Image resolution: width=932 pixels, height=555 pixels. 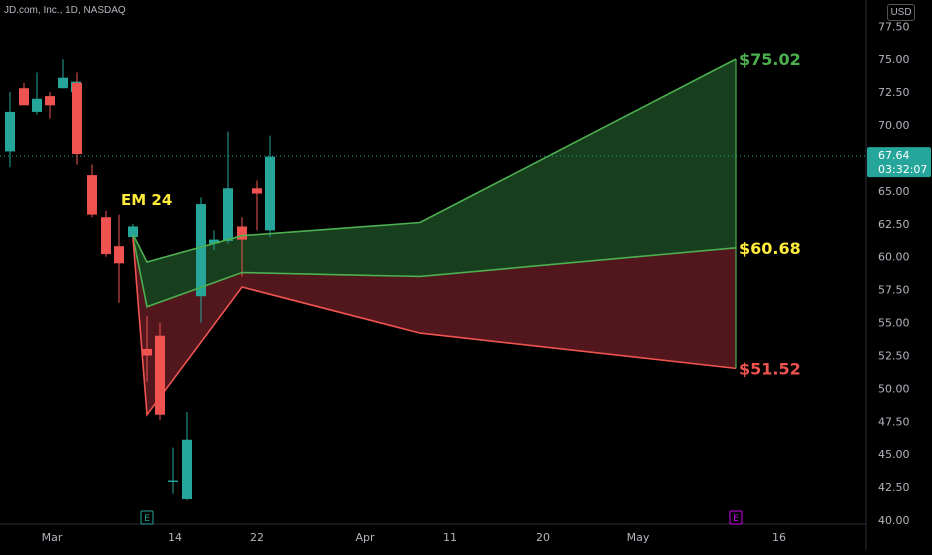 What do you see at coordinates (65, 10) in the screenshot?
I see `symbol-header: JD.com, Inc., 1D, NASDAQ` at bounding box center [65, 10].